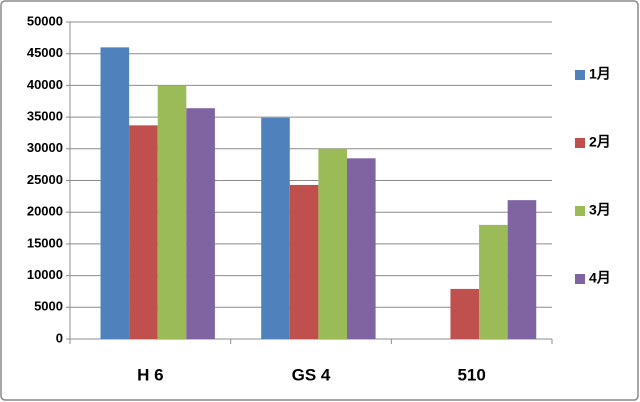 Image resolution: width=640 pixels, height=402 pixels. I want to click on legend-label: 3月, so click(600, 210).